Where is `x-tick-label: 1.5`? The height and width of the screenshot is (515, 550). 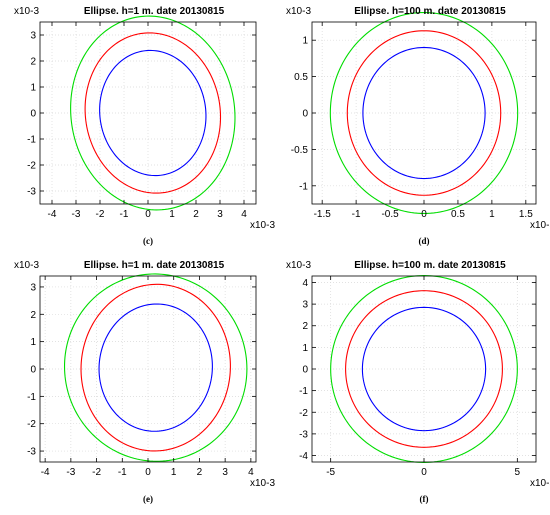
x-tick-label: 1.5 is located at coordinates (526, 214).